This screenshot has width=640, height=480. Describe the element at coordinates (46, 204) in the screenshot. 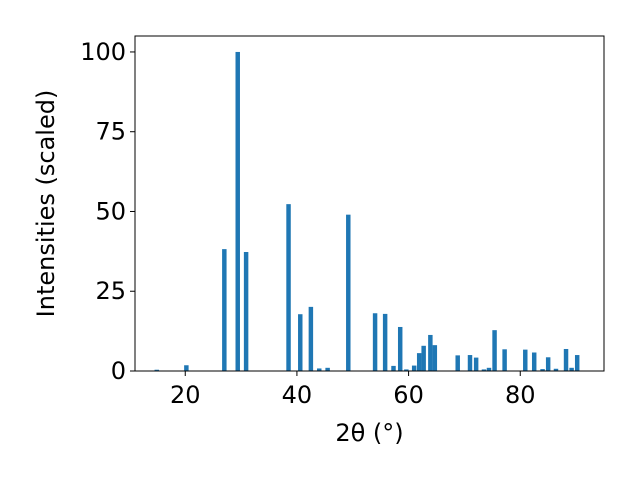

I see `y-axis-label: Intensities (scaled)` at that location.